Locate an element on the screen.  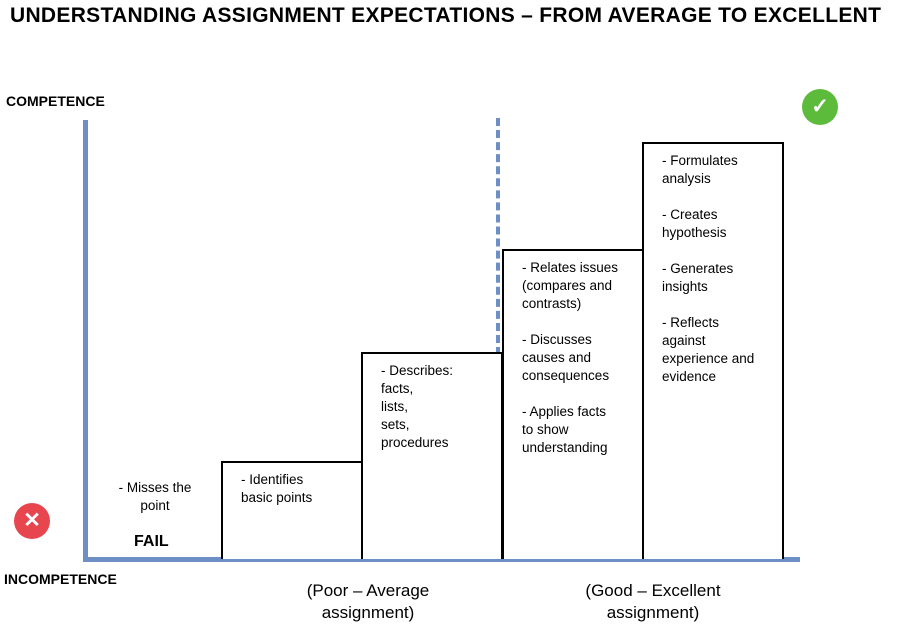
step-basic: - Identifies basic points is located at coordinates (292, 510).